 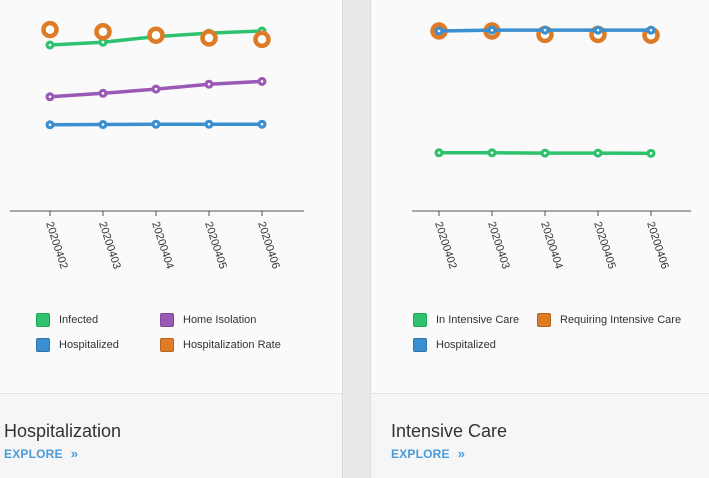 I want to click on card-title: Intensive Care, so click(x=449, y=431).